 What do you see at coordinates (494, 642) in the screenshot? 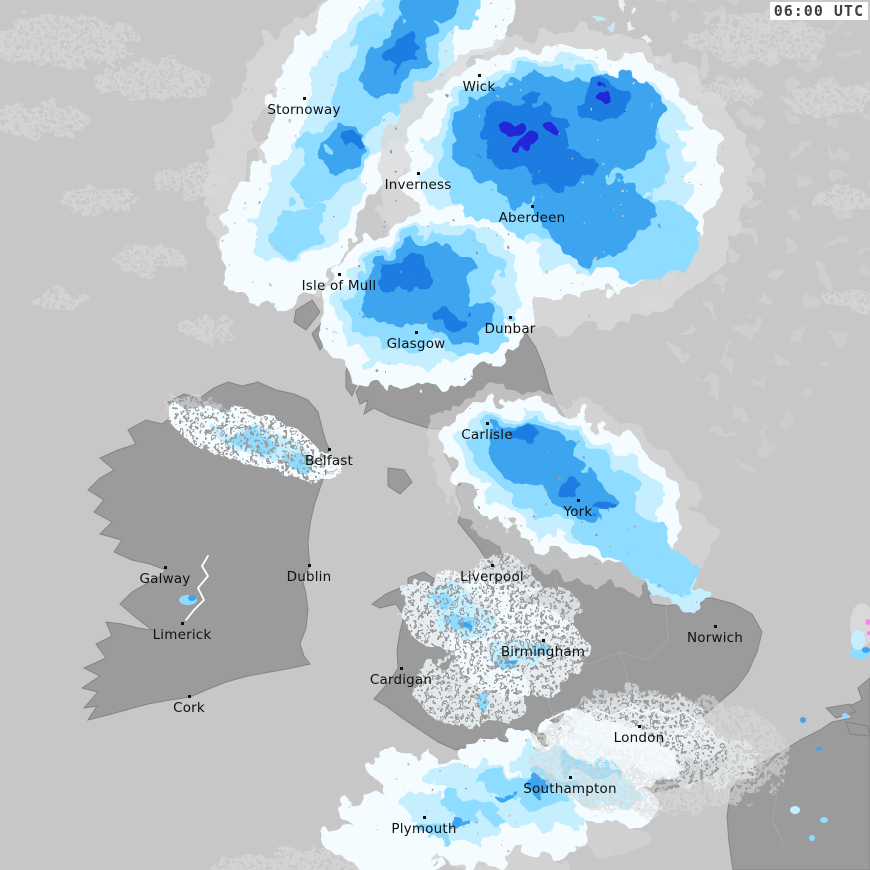
I see `precip-midlands-wales` at bounding box center [494, 642].